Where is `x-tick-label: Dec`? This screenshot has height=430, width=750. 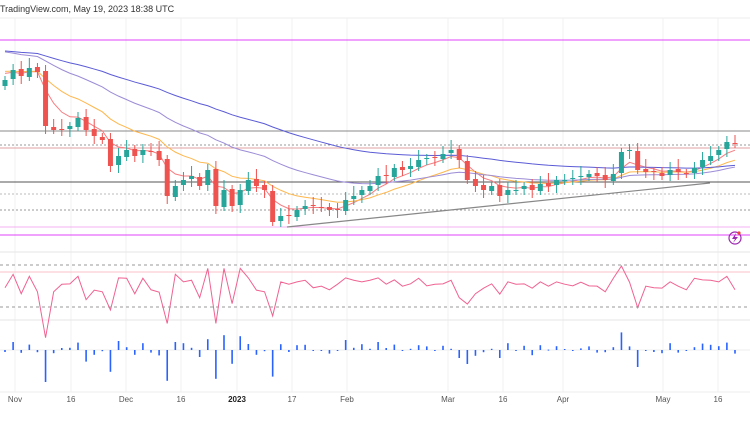
x-tick-label: Dec is located at coordinates (126, 399).